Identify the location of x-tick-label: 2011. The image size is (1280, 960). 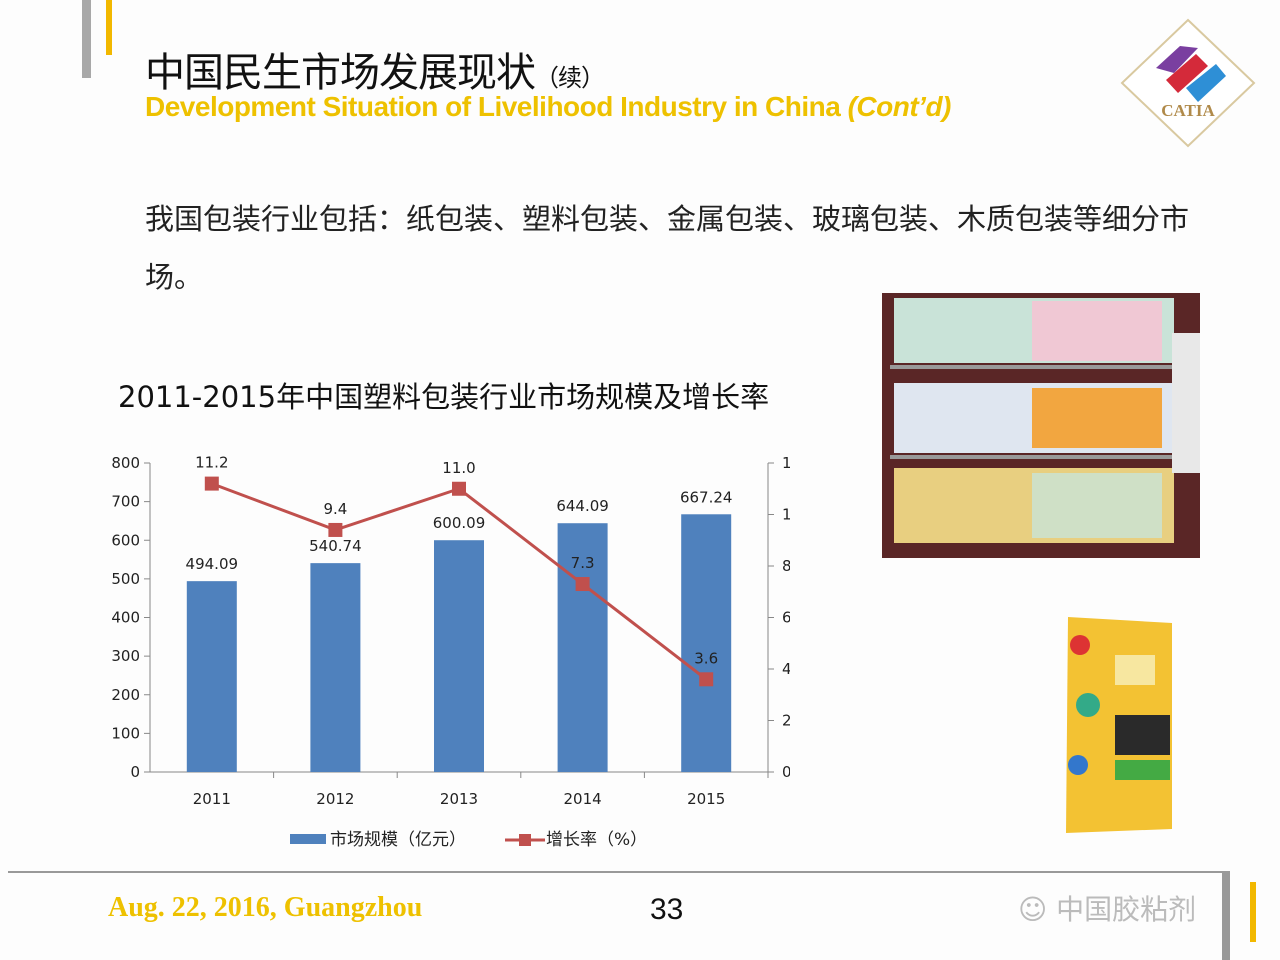
(212, 799).